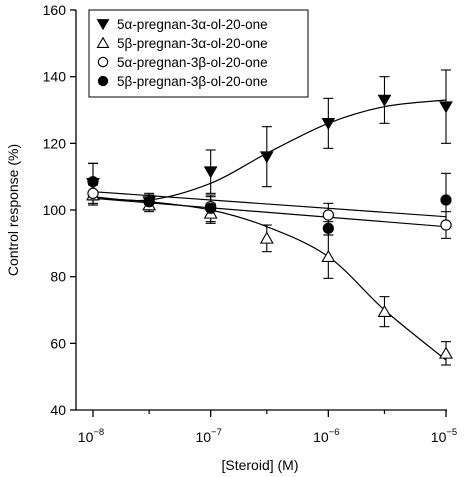 Image resolution: width=468 pixels, height=477 pixels. I want to click on x-tick-label: 10⁻⁶, so click(326, 436).